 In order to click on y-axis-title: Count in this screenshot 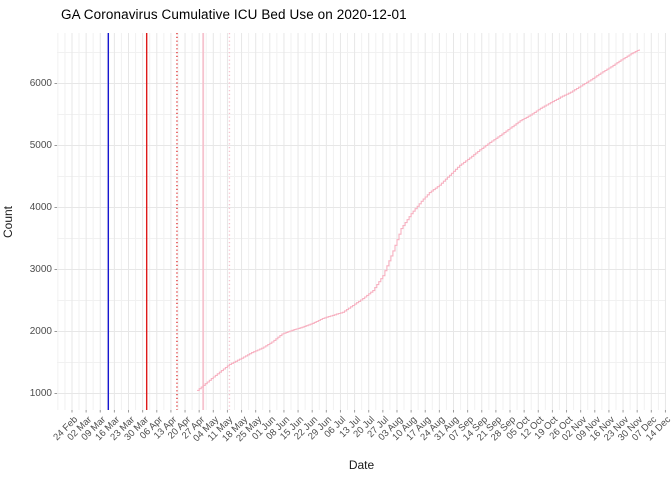, I will do `click(8, 222)`.